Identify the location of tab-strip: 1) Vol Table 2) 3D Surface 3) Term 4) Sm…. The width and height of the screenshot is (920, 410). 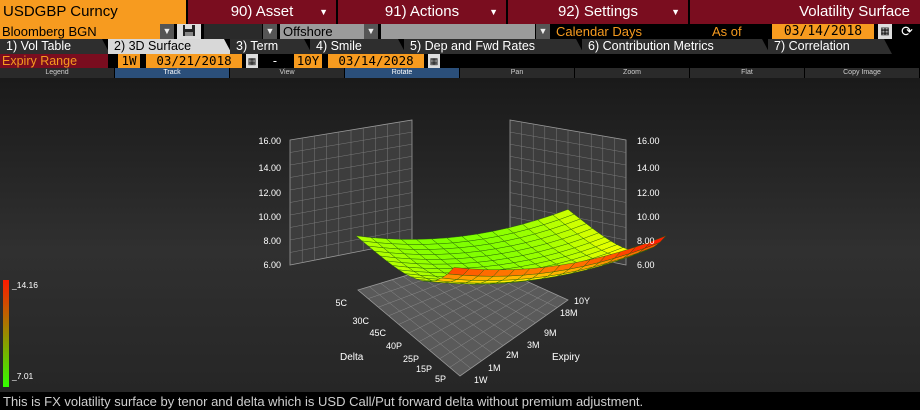
(460, 46).